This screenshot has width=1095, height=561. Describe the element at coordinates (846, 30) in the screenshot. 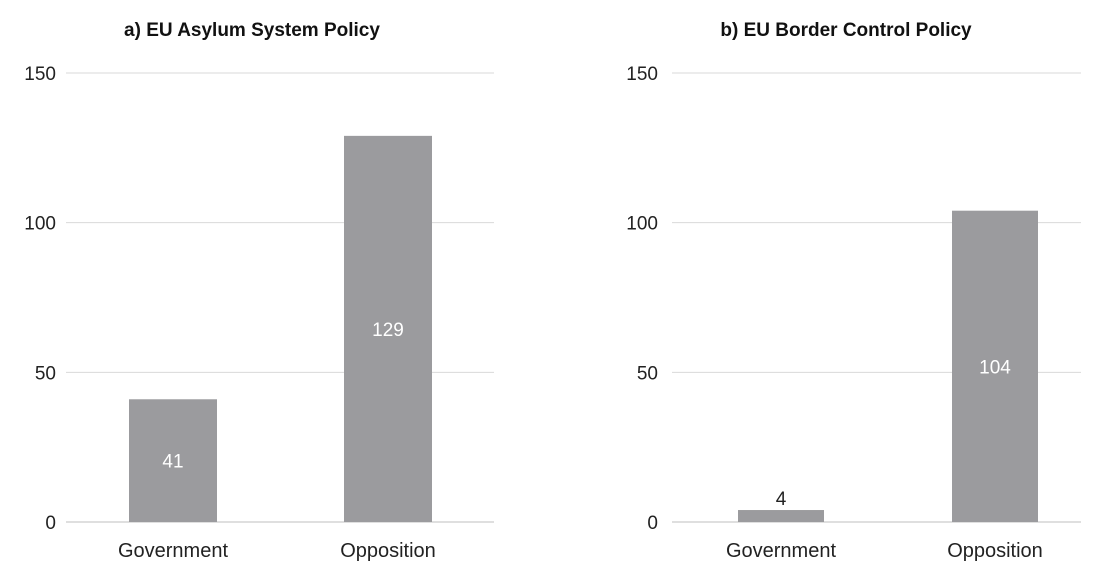

I see `chart-title: b) EU Border Control Policy` at that location.